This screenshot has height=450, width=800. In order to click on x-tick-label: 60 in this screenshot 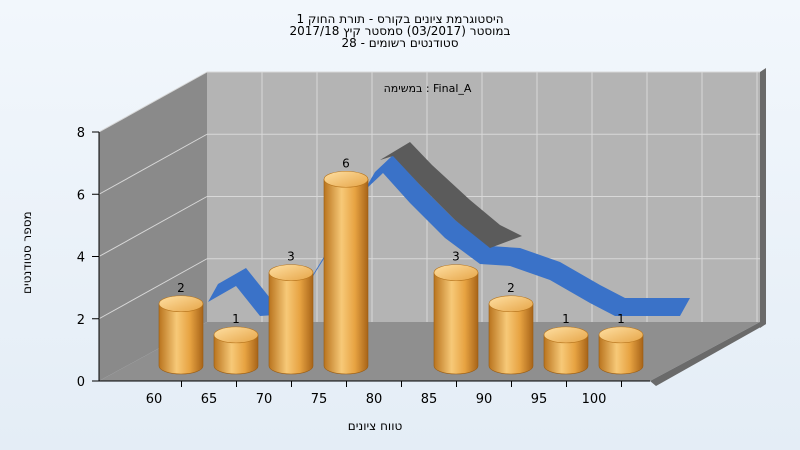, I will do `click(154, 399)`.